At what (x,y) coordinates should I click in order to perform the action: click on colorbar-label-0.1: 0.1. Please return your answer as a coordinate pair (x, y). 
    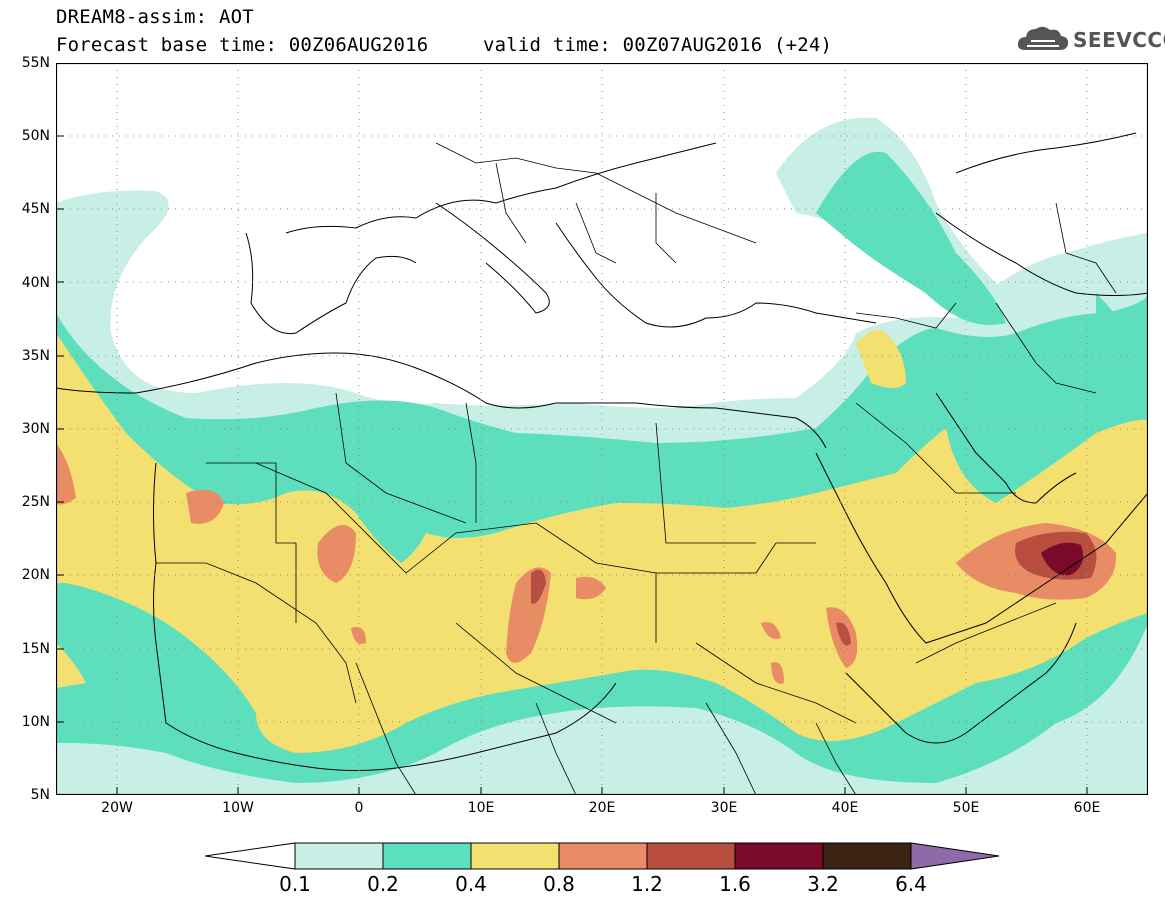
    Looking at the image, I should click on (295, 884).